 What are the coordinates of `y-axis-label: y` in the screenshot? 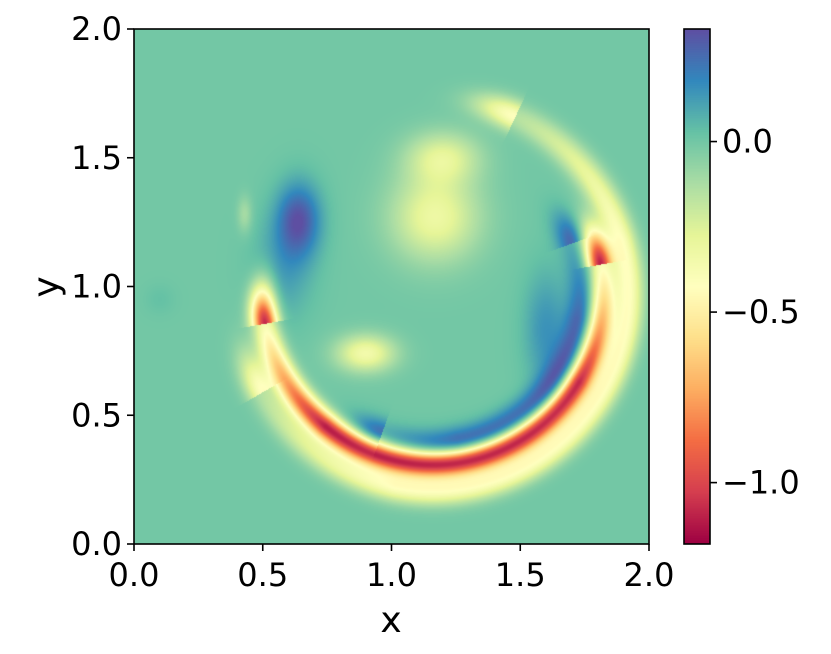 It's located at (46, 286).